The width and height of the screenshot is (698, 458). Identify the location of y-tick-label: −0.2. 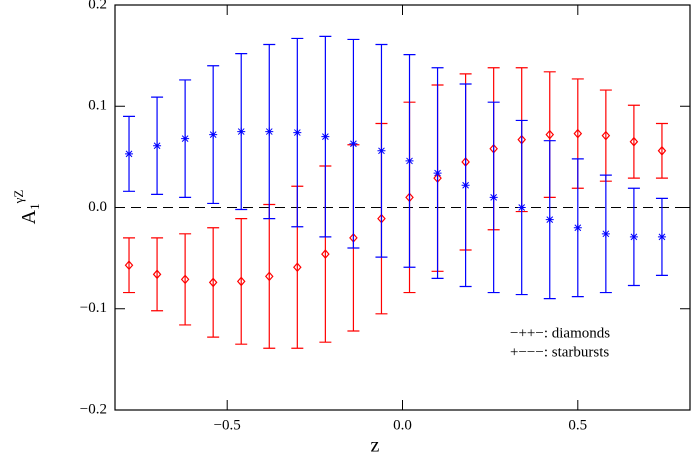
(93, 409).